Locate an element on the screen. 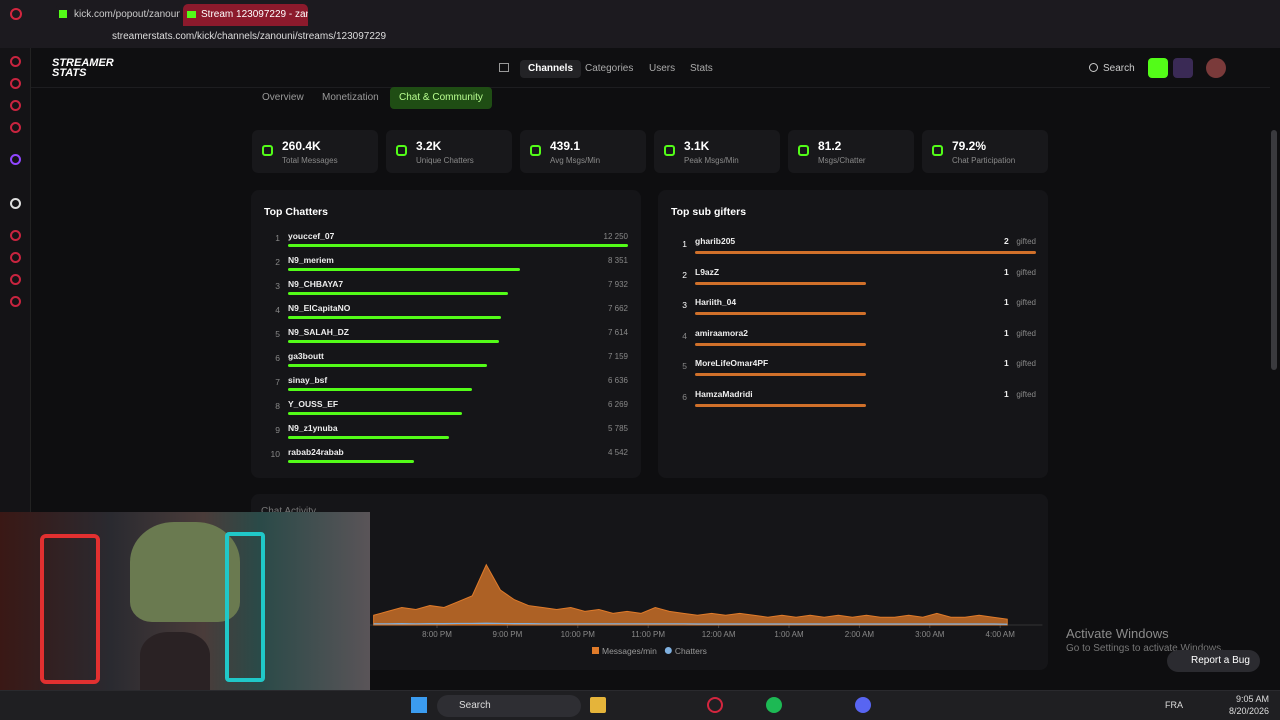 The width and height of the screenshot is (1280, 720). message-count: 8 351 is located at coordinates (617, 260).